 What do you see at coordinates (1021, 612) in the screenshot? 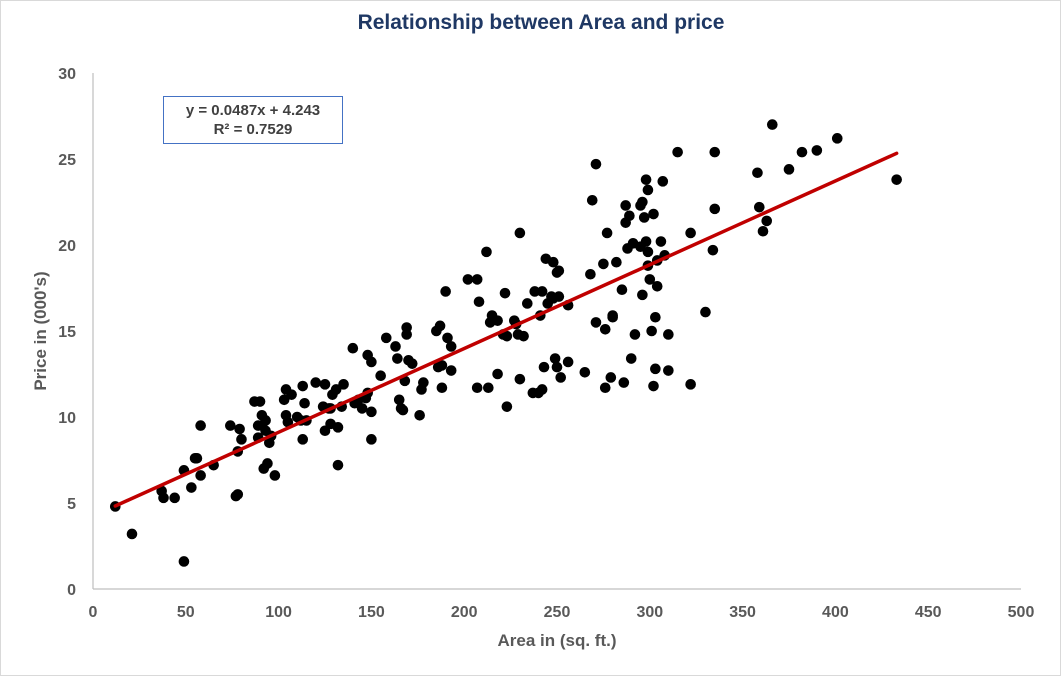
I see `x-tick-label: 500` at bounding box center [1021, 612].